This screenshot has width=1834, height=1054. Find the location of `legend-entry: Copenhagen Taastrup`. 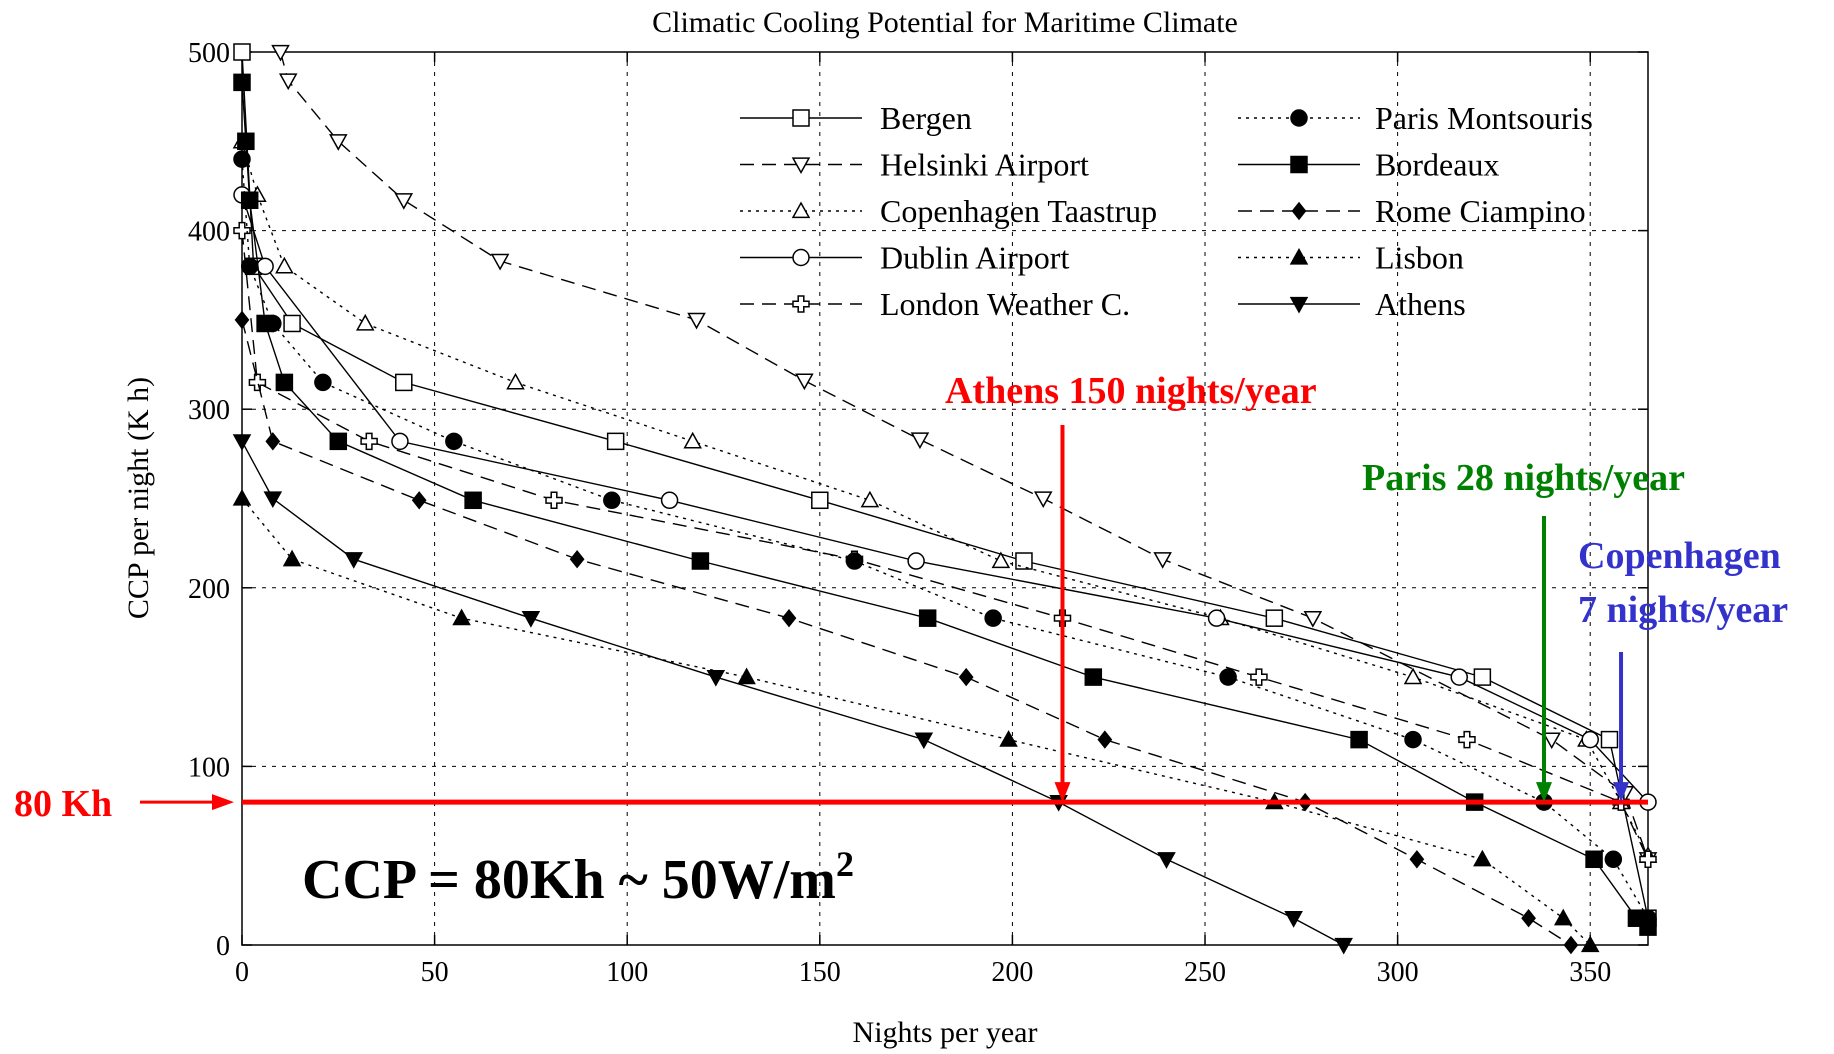

legend-entry: Copenhagen Taastrup is located at coordinates (948, 211).